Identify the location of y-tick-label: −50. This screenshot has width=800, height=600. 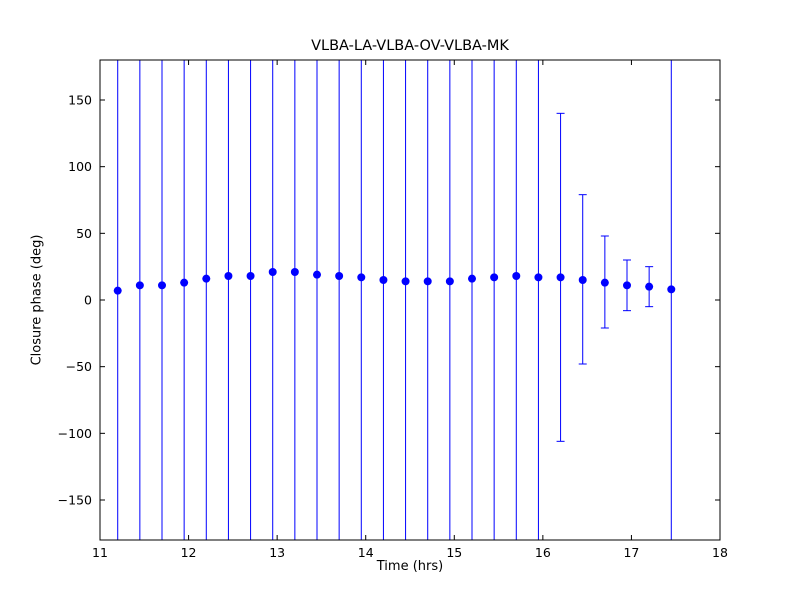
(79, 366).